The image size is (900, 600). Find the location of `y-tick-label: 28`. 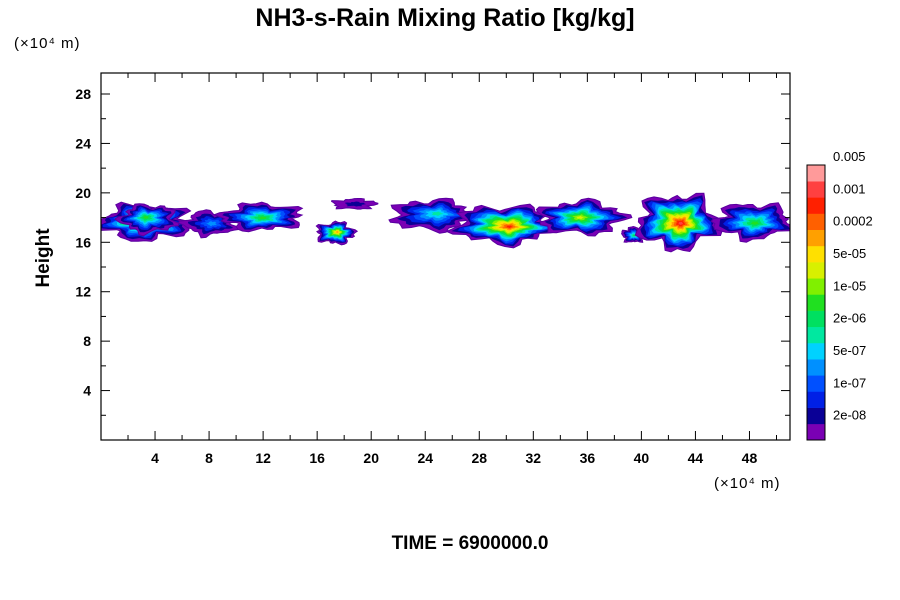

y-tick-label: 28 is located at coordinates (83, 94).